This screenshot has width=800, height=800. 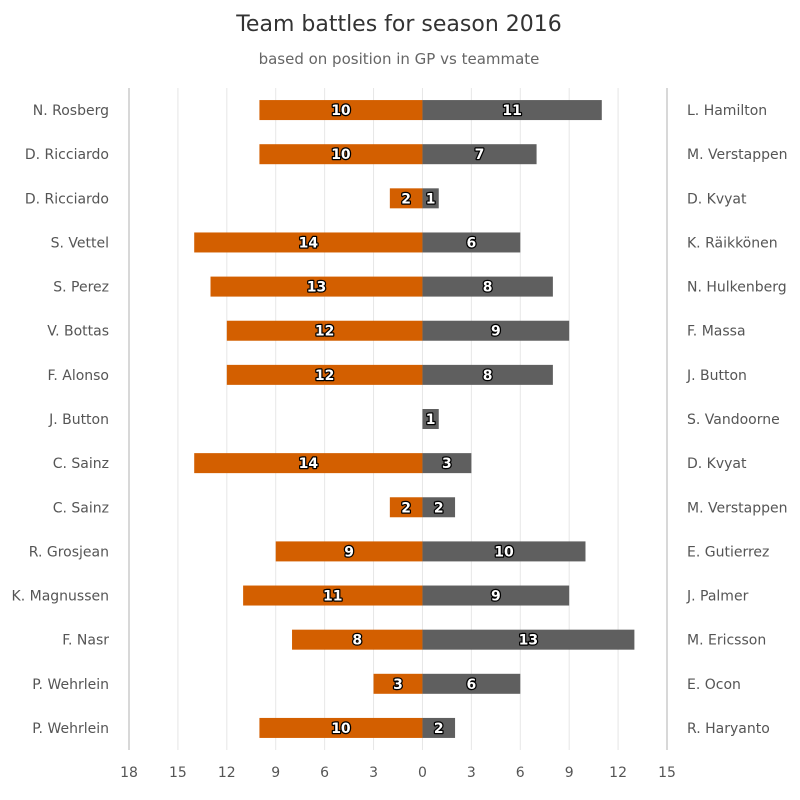 What do you see at coordinates (399, 59) in the screenshot?
I see `chart-subtitle: based on position in GP vs teammate` at bounding box center [399, 59].